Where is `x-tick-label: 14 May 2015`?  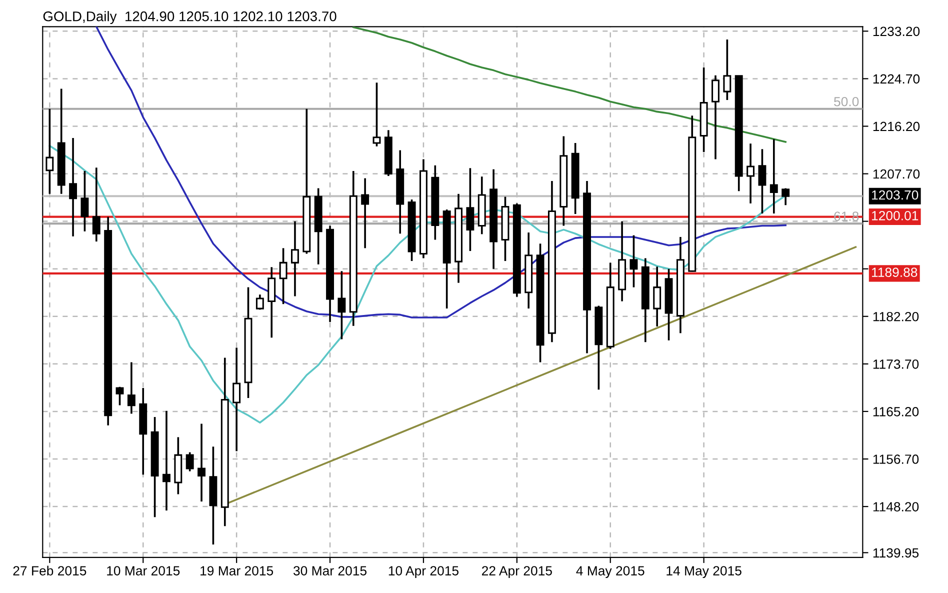 x-tick-label: 14 May 2015 is located at coordinates (704, 572).